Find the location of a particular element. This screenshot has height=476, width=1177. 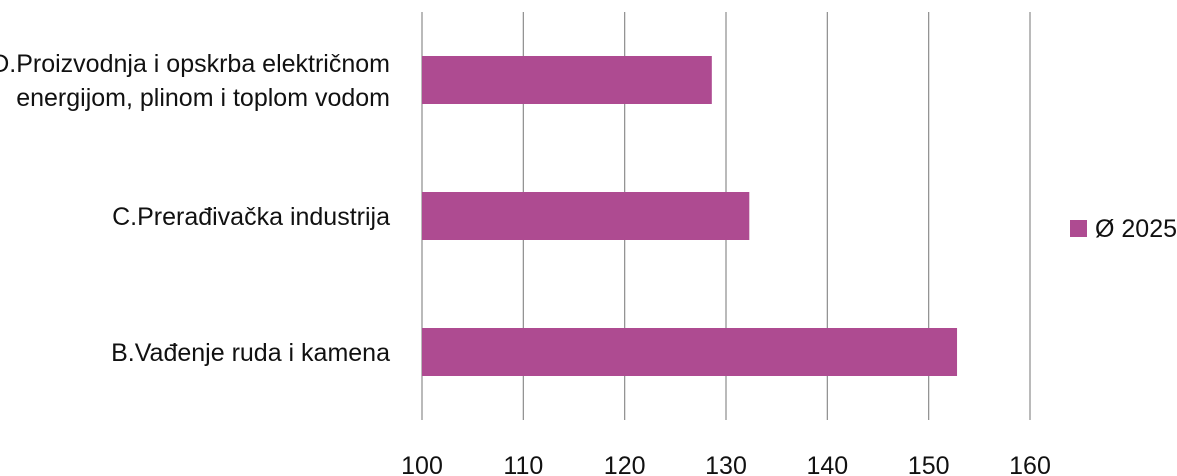

category-label-line: energijom, plinom i toplom vodom is located at coordinates (203, 98).